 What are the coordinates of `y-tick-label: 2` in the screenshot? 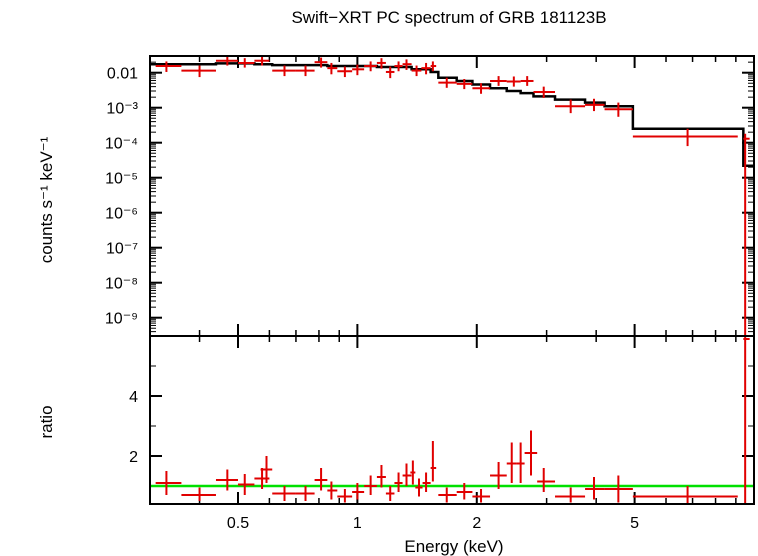 It's located at (133, 457).